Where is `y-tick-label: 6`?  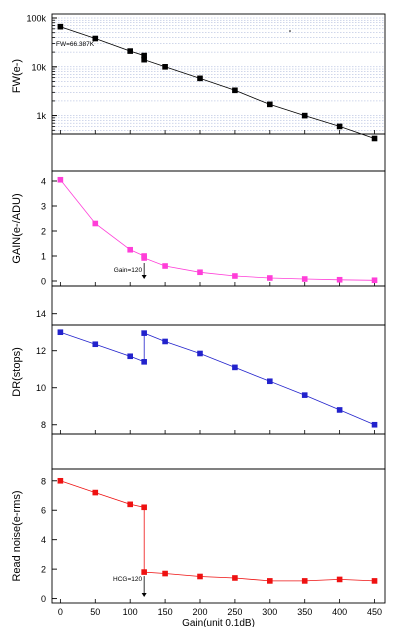
y-tick-label: 6 is located at coordinates (43, 511).